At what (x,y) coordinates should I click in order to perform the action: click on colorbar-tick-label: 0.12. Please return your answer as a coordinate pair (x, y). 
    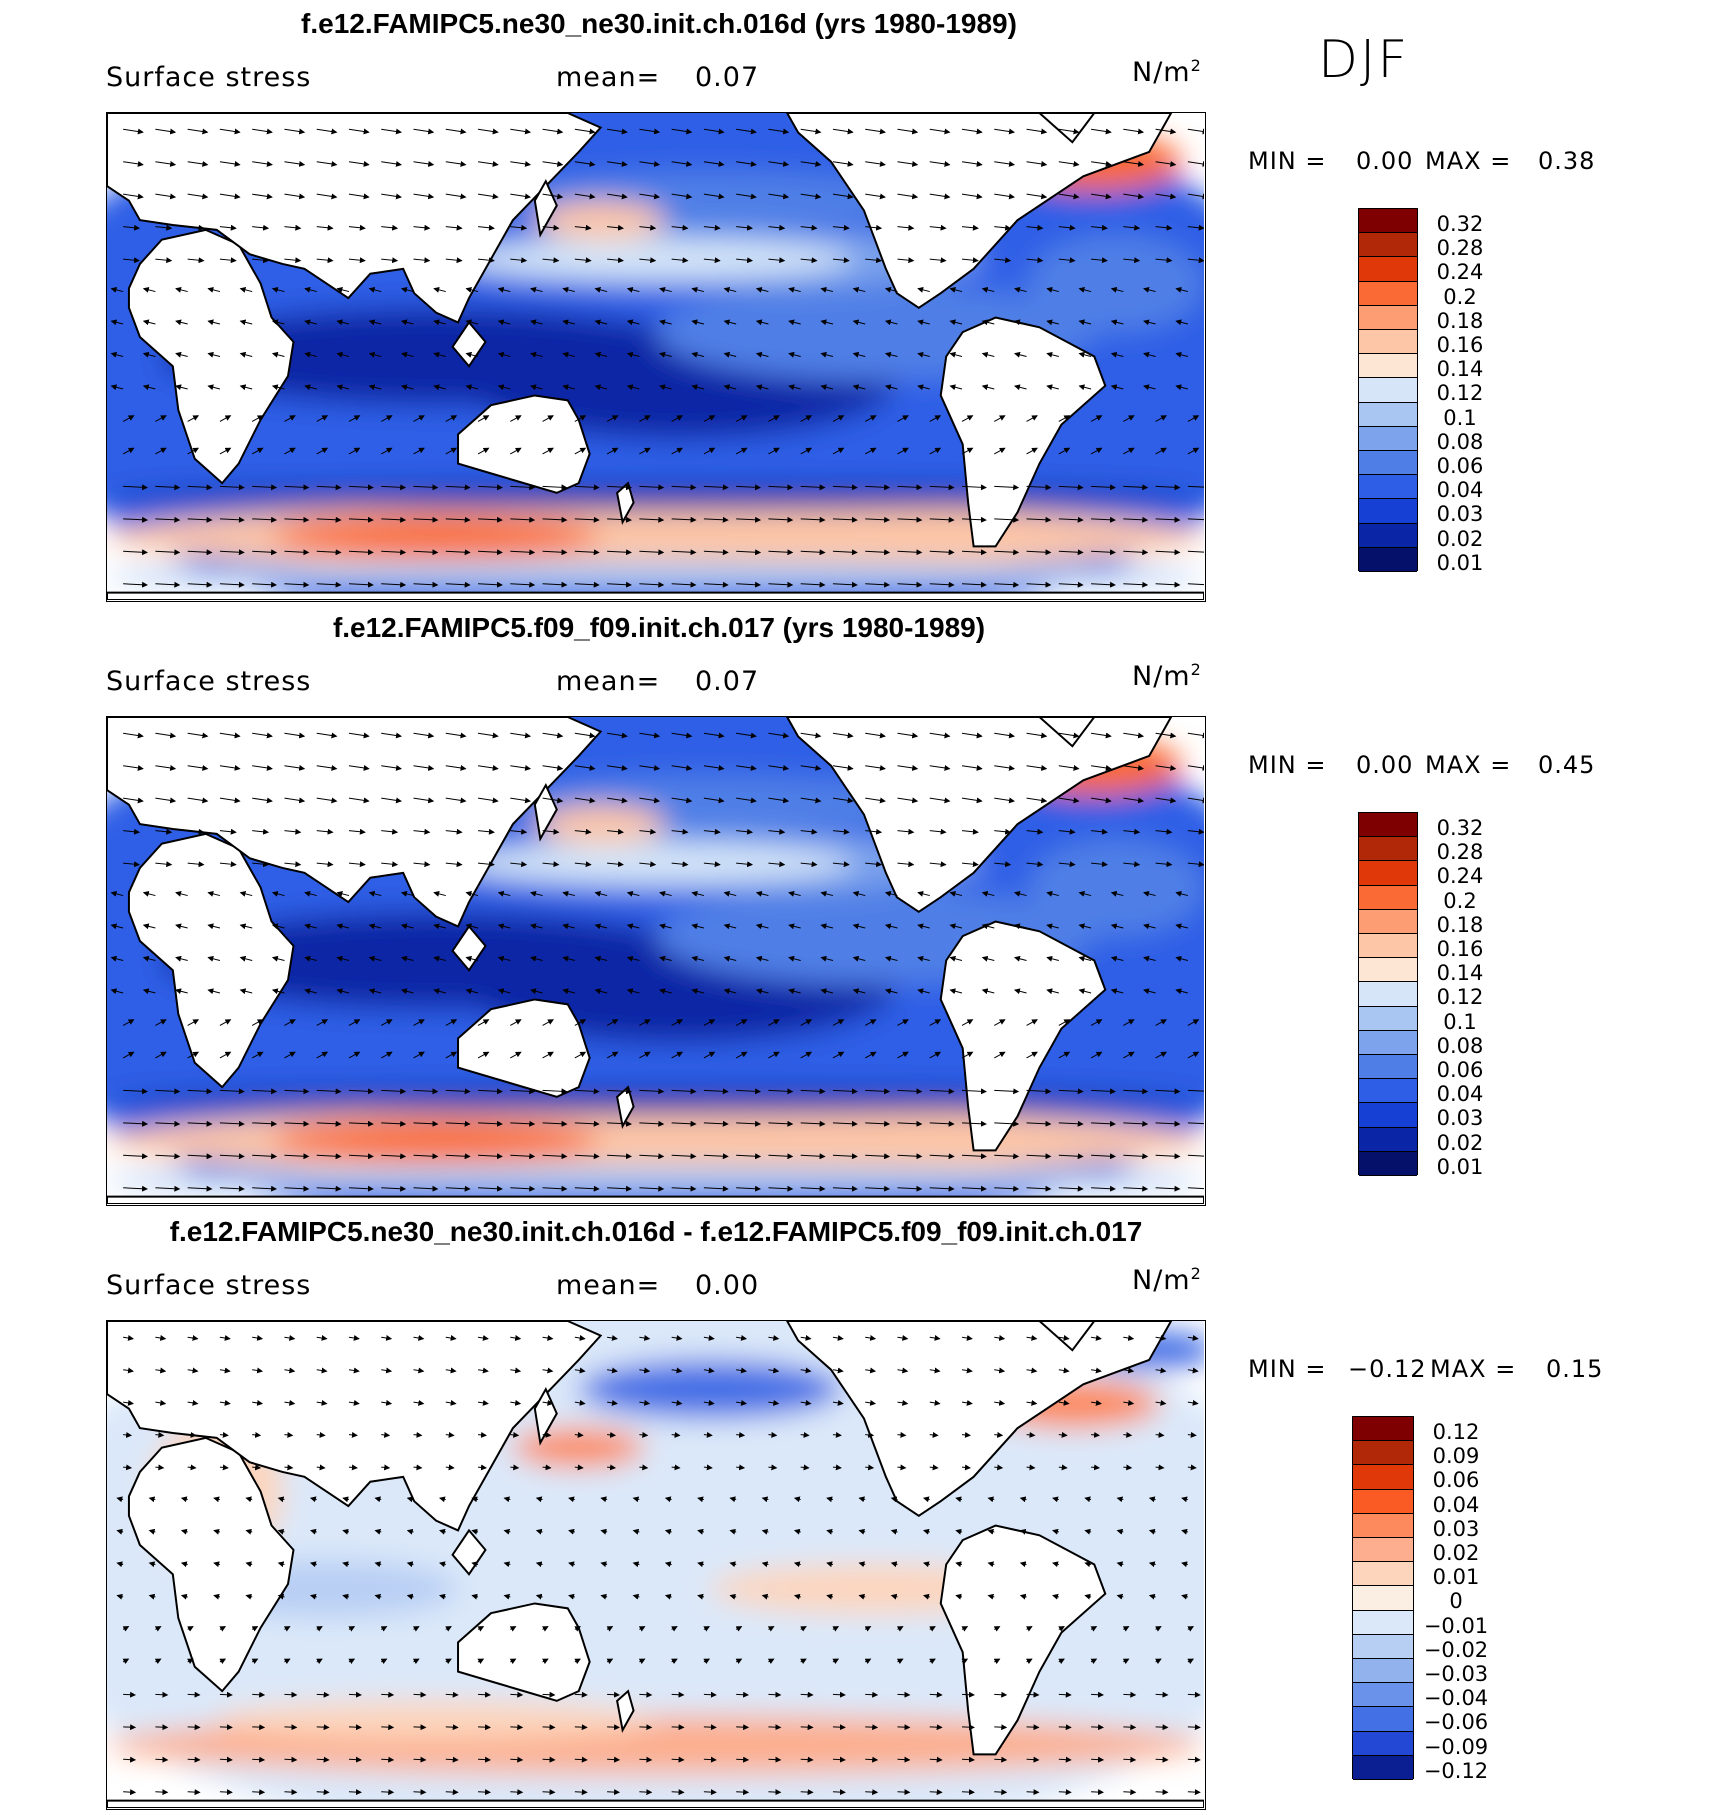
    Looking at the image, I should click on (1460, 997).